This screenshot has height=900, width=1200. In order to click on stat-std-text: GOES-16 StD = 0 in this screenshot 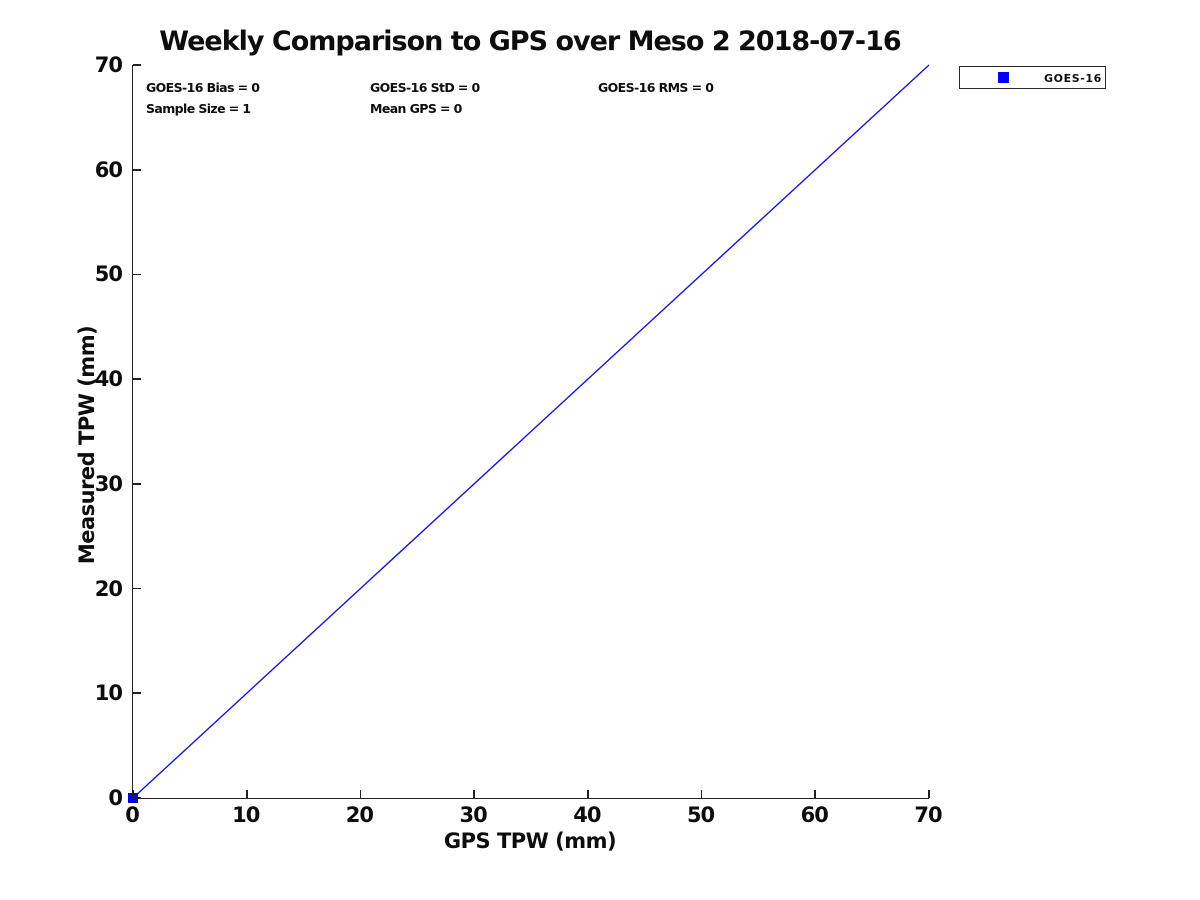, I will do `click(425, 87)`.